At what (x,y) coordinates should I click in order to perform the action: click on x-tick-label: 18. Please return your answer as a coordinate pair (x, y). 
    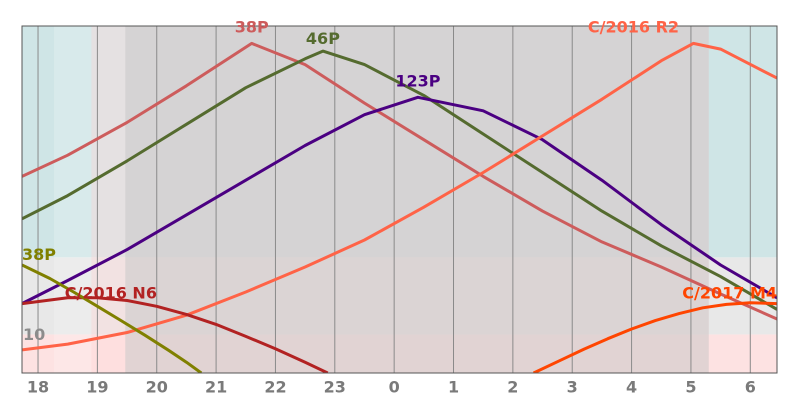
    Looking at the image, I should click on (38, 387).